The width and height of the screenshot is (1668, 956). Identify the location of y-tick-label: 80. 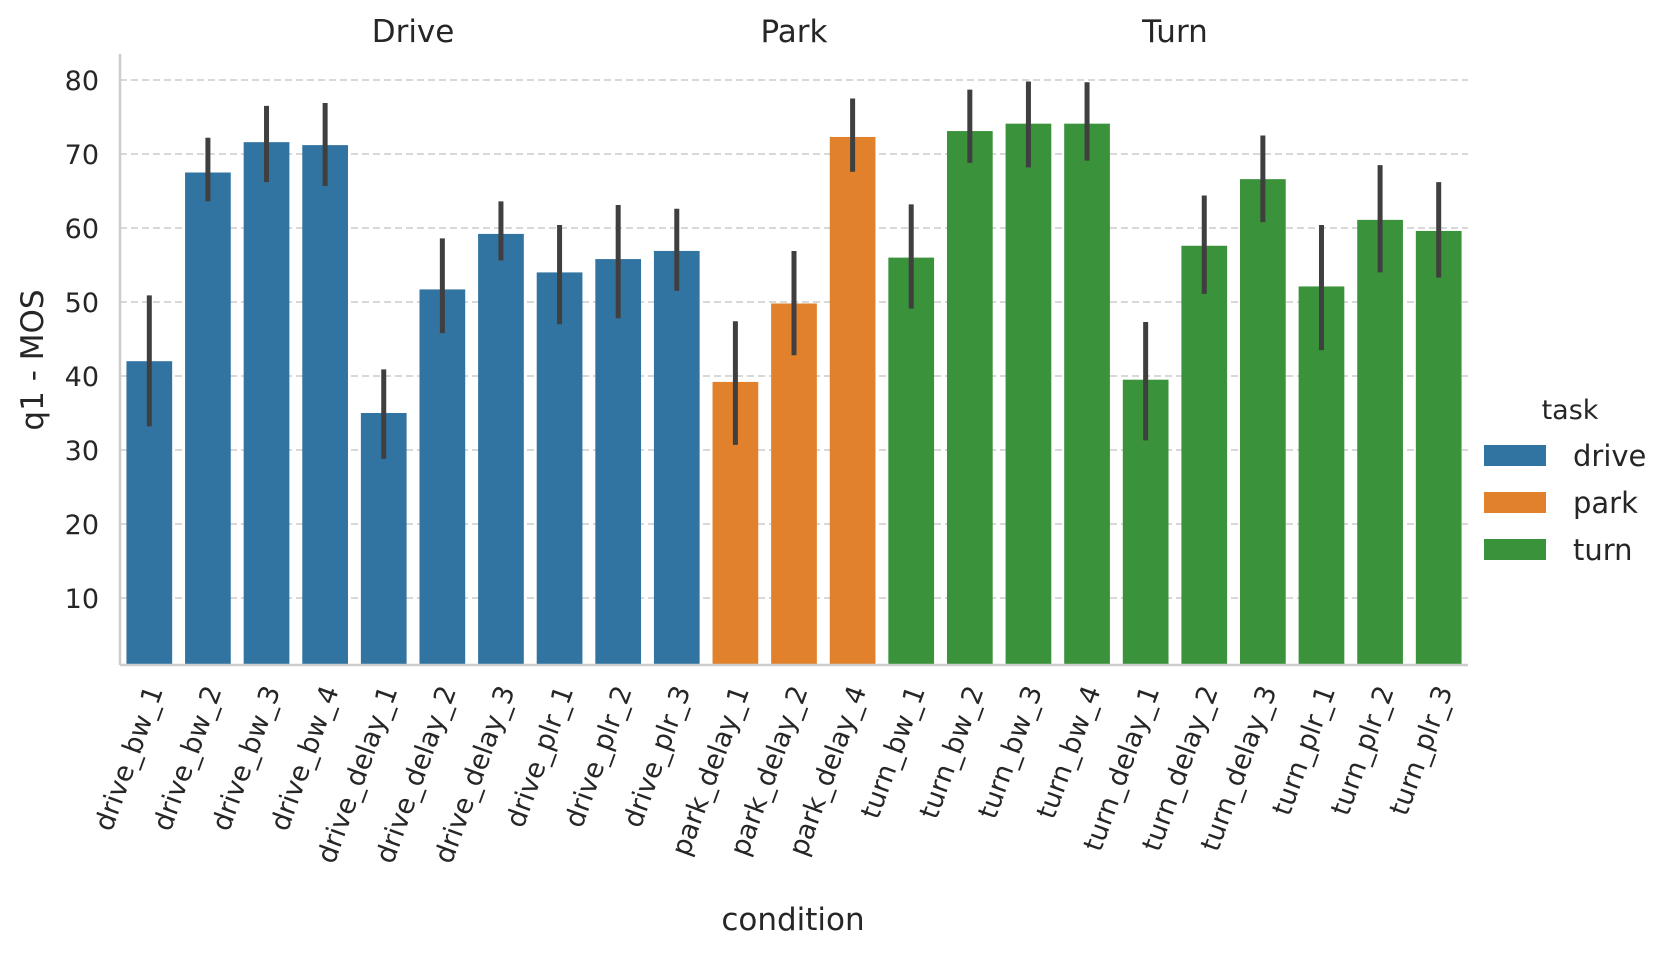
(82, 81).